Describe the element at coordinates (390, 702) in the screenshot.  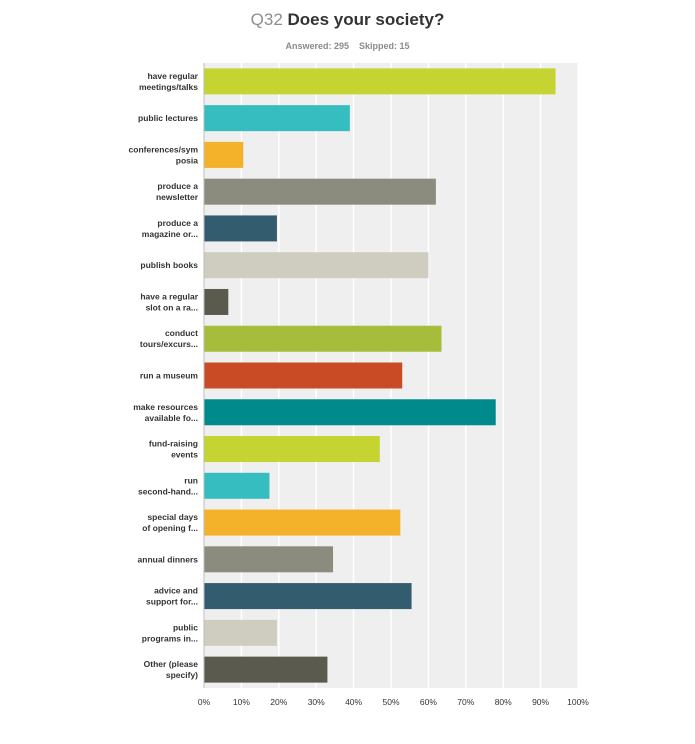
I see `x-tick-label: 50%` at that location.